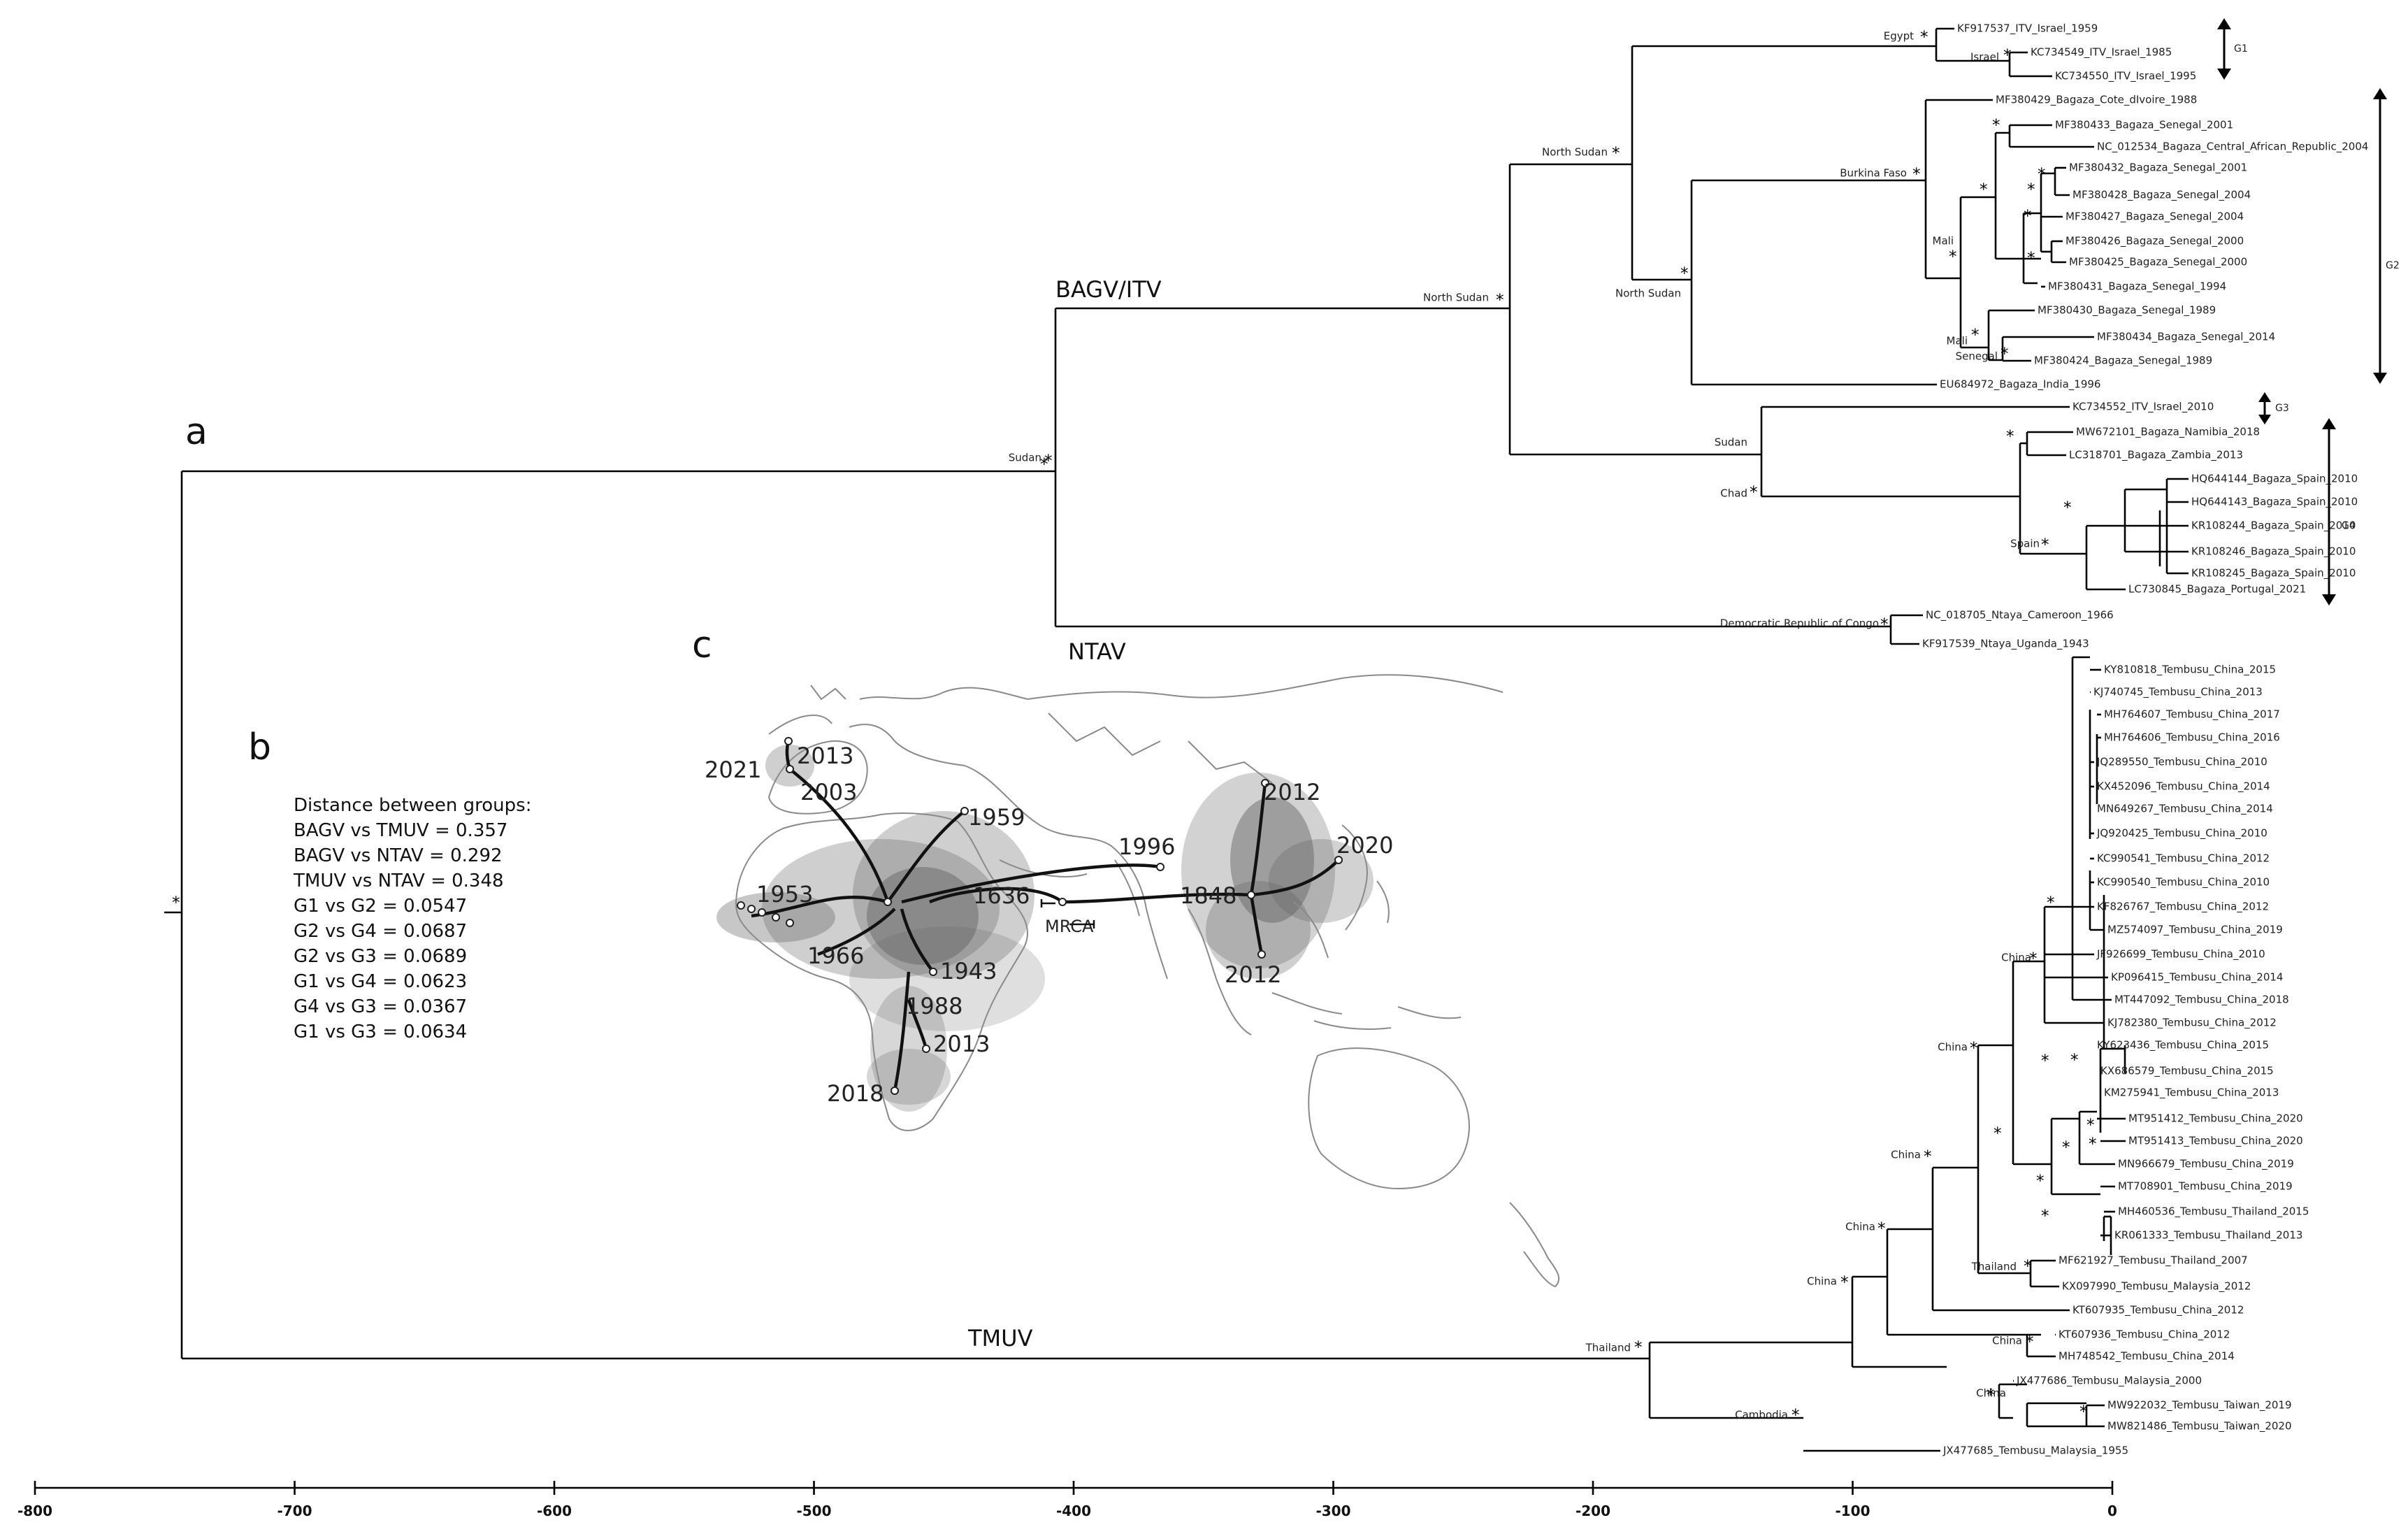 The height and width of the screenshot is (1527, 2408). I want to click on node-label-china-2: China, so click(1860, 1227).